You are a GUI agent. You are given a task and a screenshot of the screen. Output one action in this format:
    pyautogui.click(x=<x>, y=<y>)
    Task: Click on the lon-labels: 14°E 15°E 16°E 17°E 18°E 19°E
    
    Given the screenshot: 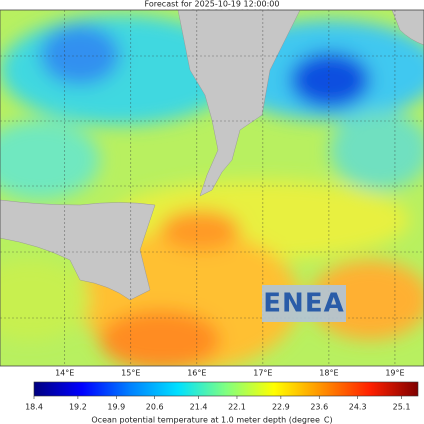 What is the action you would take?
    pyautogui.click(x=229, y=373)
    